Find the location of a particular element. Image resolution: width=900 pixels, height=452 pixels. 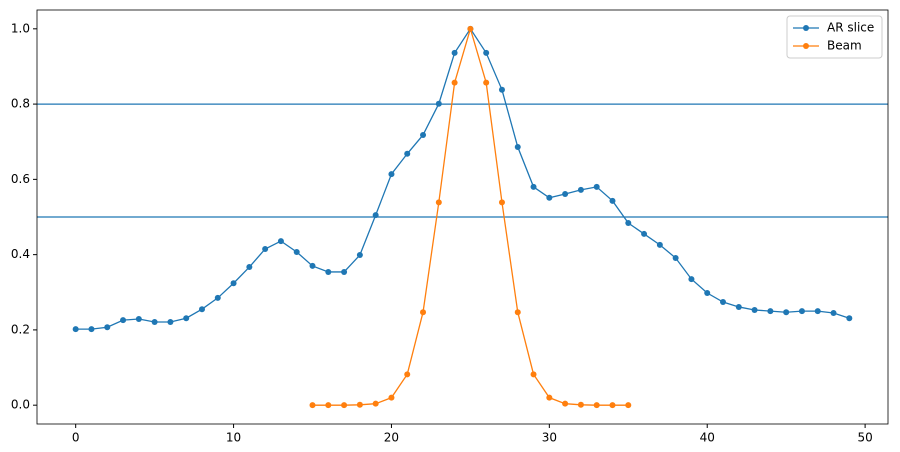

y-tick-label: 0.2 is located at coordinates (20, 329).